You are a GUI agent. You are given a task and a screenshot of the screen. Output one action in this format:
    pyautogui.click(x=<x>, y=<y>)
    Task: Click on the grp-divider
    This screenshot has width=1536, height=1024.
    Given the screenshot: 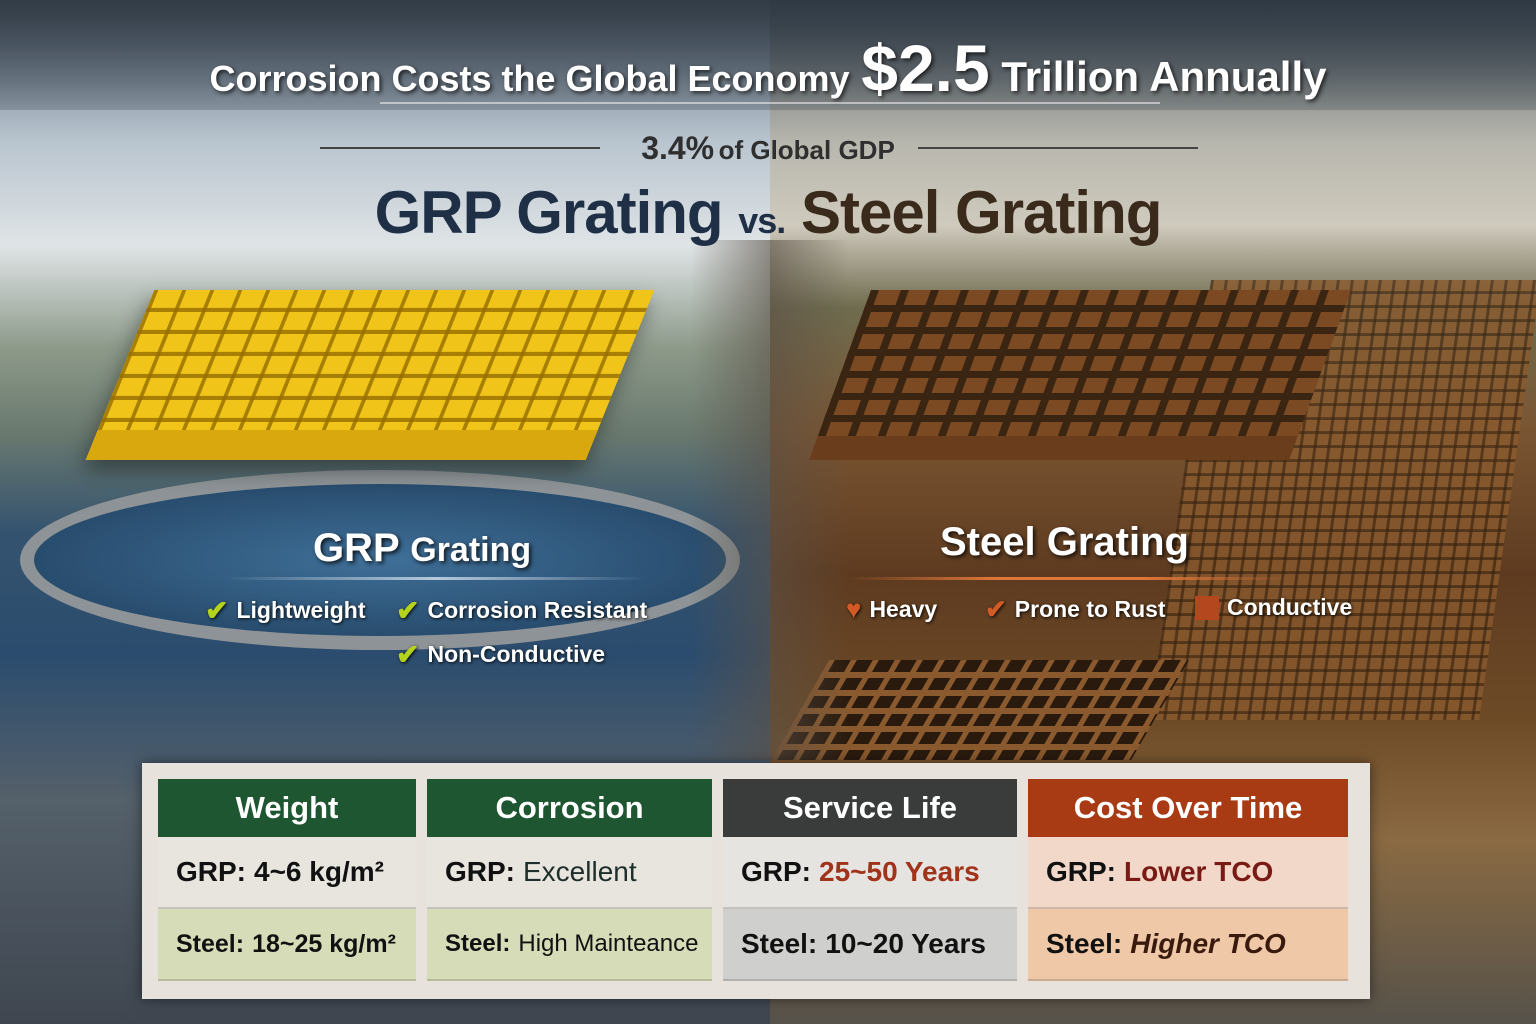 What is the action you would take?
    pyautogui.click(x=435, y=578)
    